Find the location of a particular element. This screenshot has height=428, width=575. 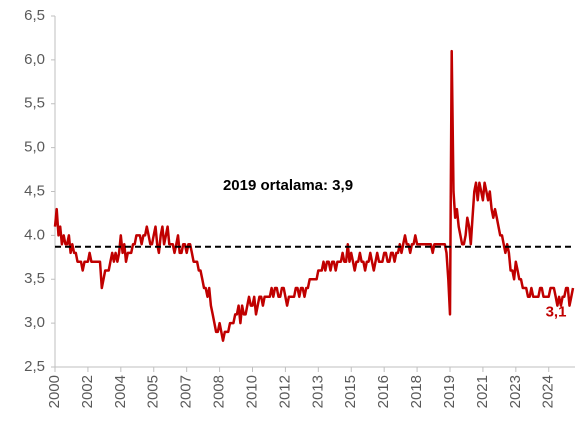

x-tick-label: 2023 is located at coordinates (515, 391).